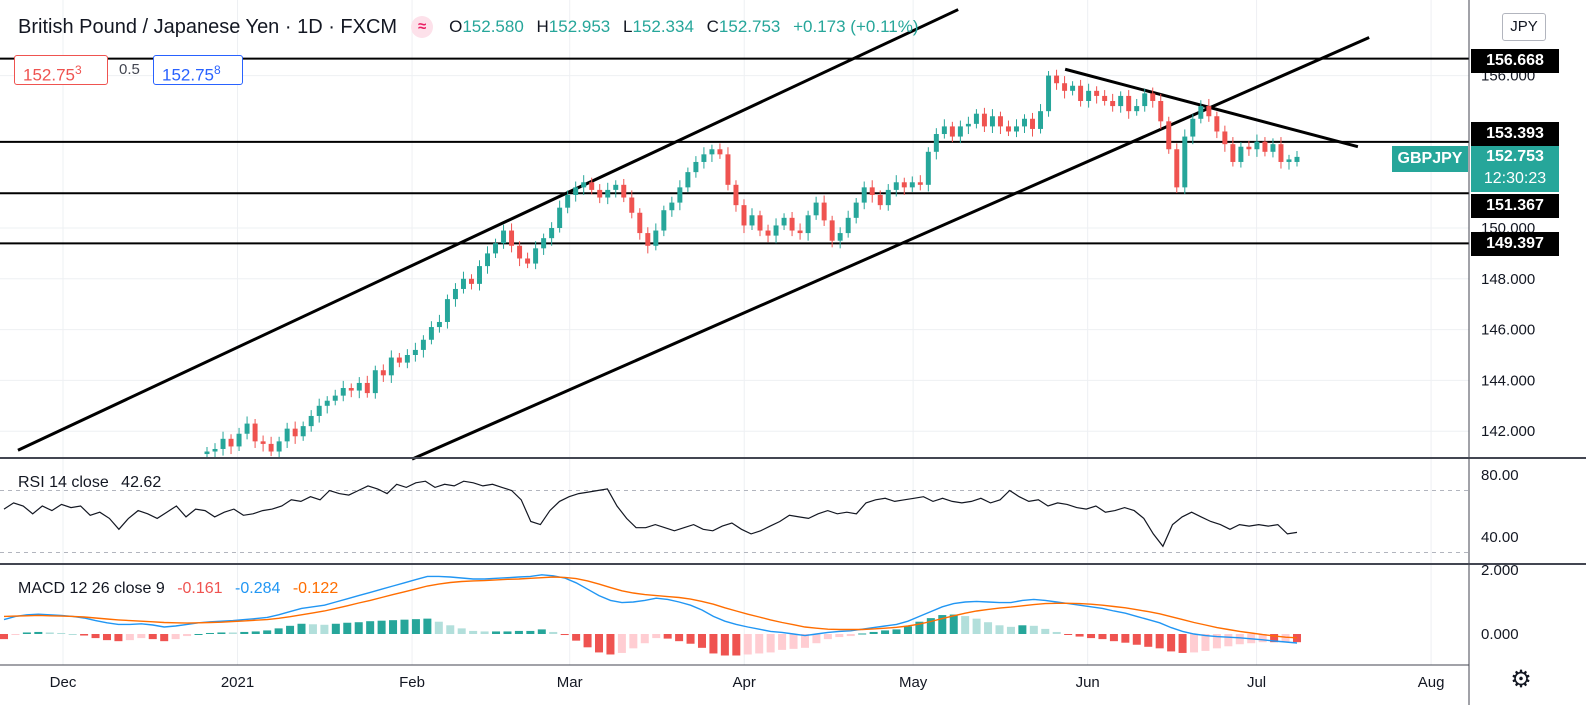 The width and height of the screenshot is (1586, 705). I want to click on buy-button: 152.758, so click(198, 70).